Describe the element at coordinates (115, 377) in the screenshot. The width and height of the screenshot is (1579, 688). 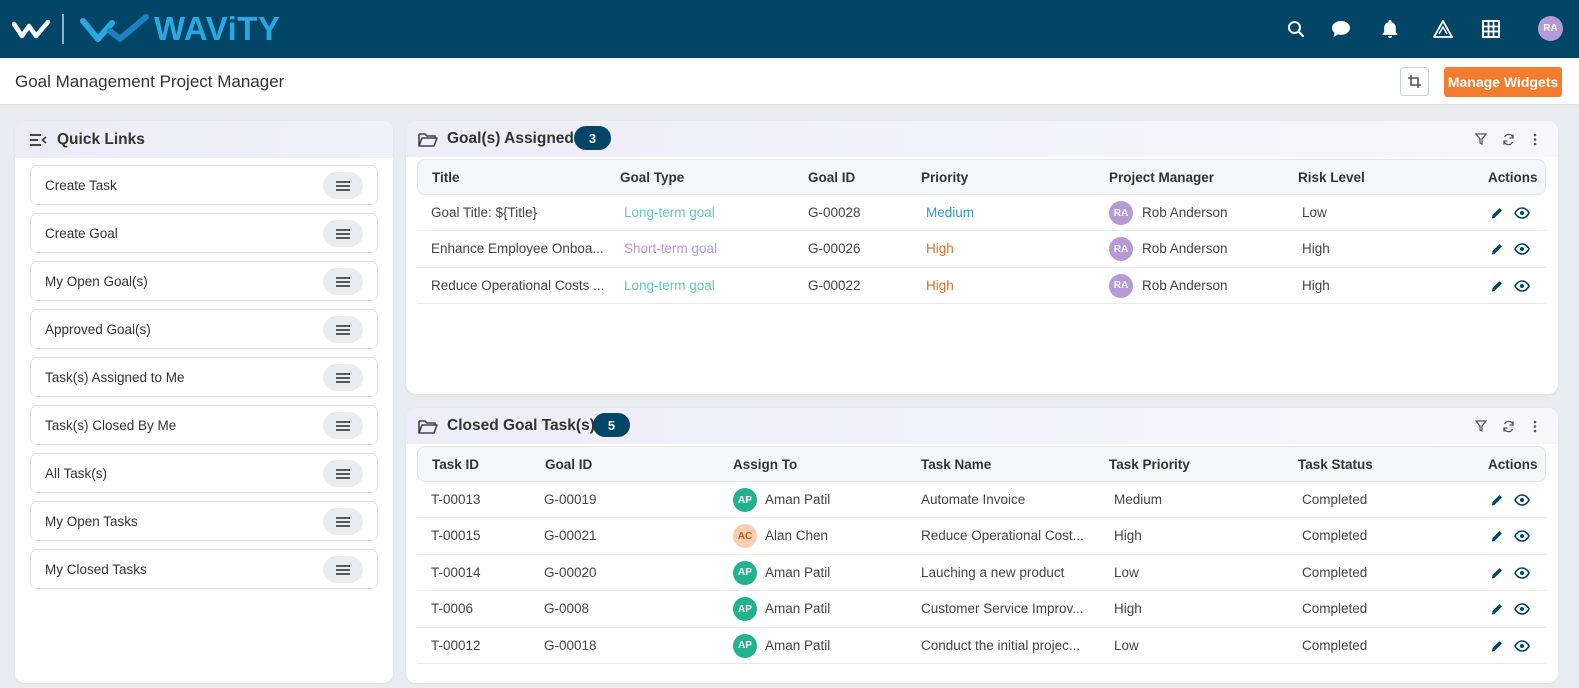
I see `quick-link-label: Task(s) Assigned to Me` at that location.